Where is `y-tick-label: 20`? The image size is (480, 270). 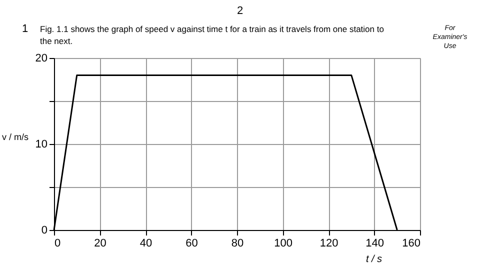 y-tick-label: 20 is located at coordinates (41, 58).